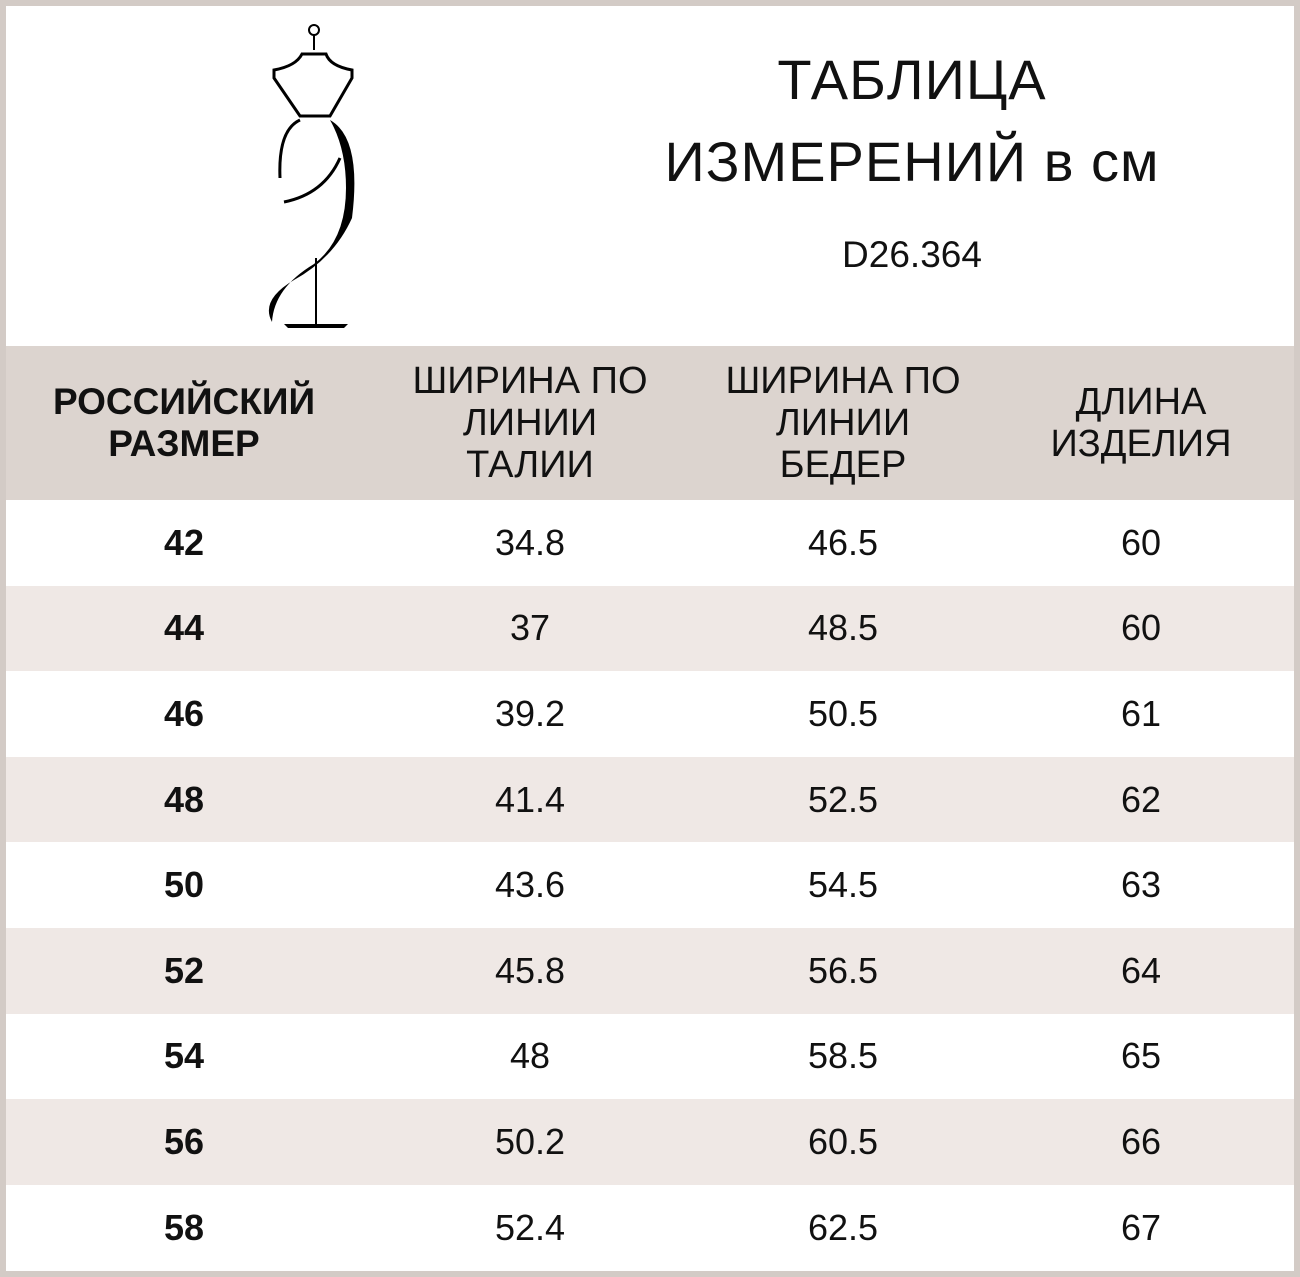  I want to click on column-header-hips: ШИРИНА ПО ЛИНИИ БЕДЕР, so click(843, 423).